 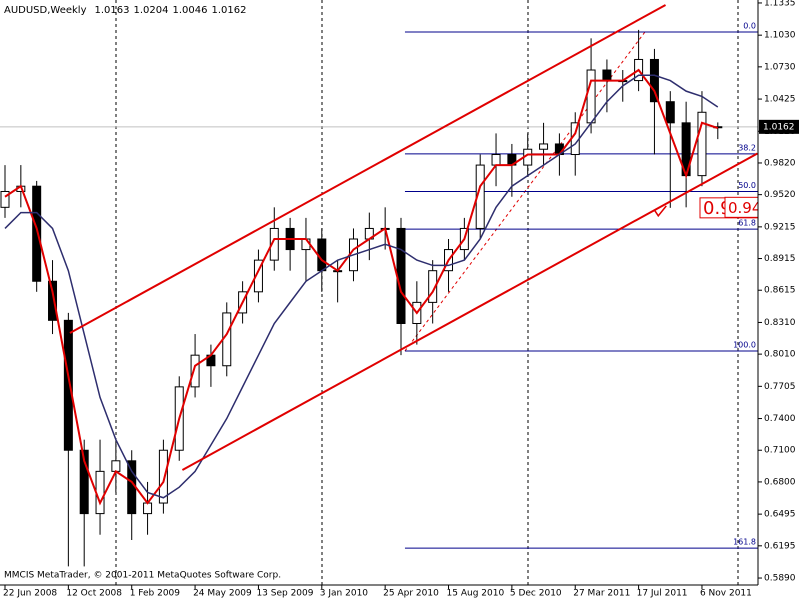 What do you see at coordinates (780, 482) in the screenshot?
I see `y-tick-label: 0.6800` at bounding box center [780, 482].